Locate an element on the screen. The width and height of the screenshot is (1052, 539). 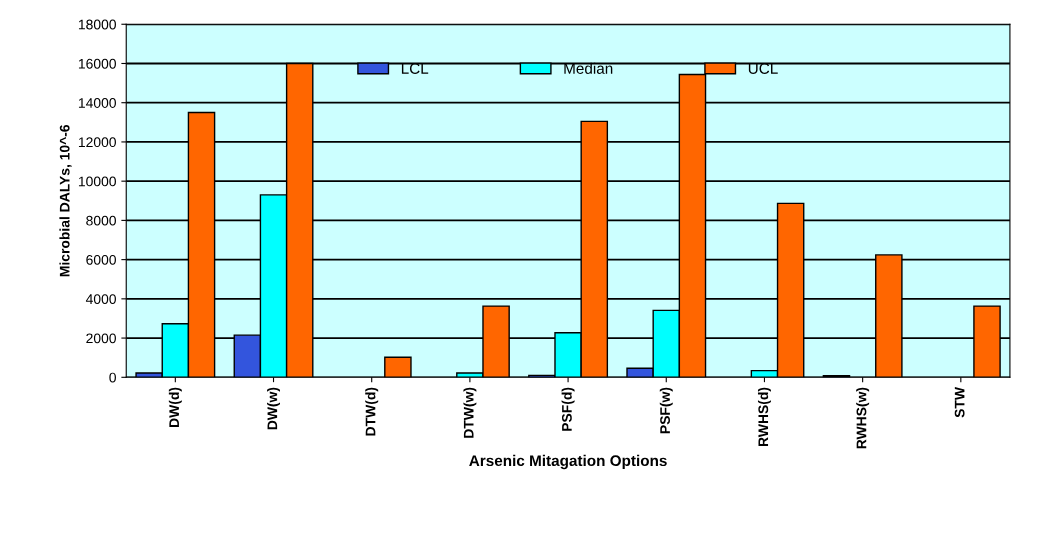
y-tick-label: 12000 is located at coordinates (97, 142).